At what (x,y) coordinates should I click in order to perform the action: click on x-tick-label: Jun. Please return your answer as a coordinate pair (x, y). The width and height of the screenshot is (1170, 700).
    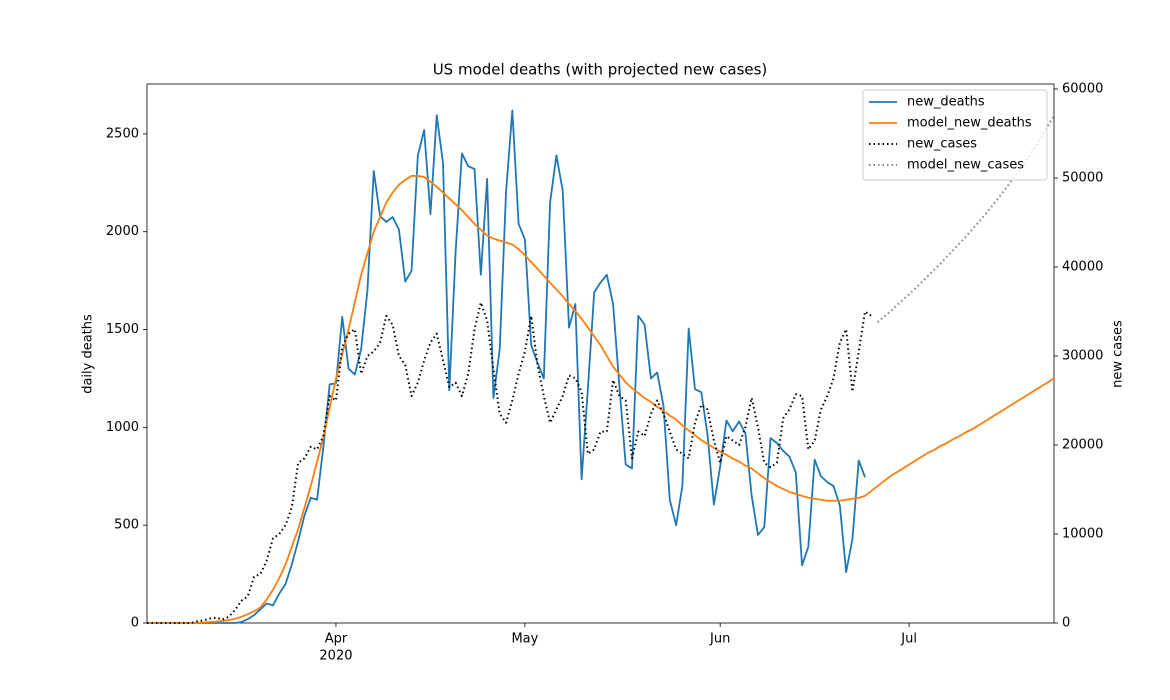
    Looking at the image, I should click on (719, 639).